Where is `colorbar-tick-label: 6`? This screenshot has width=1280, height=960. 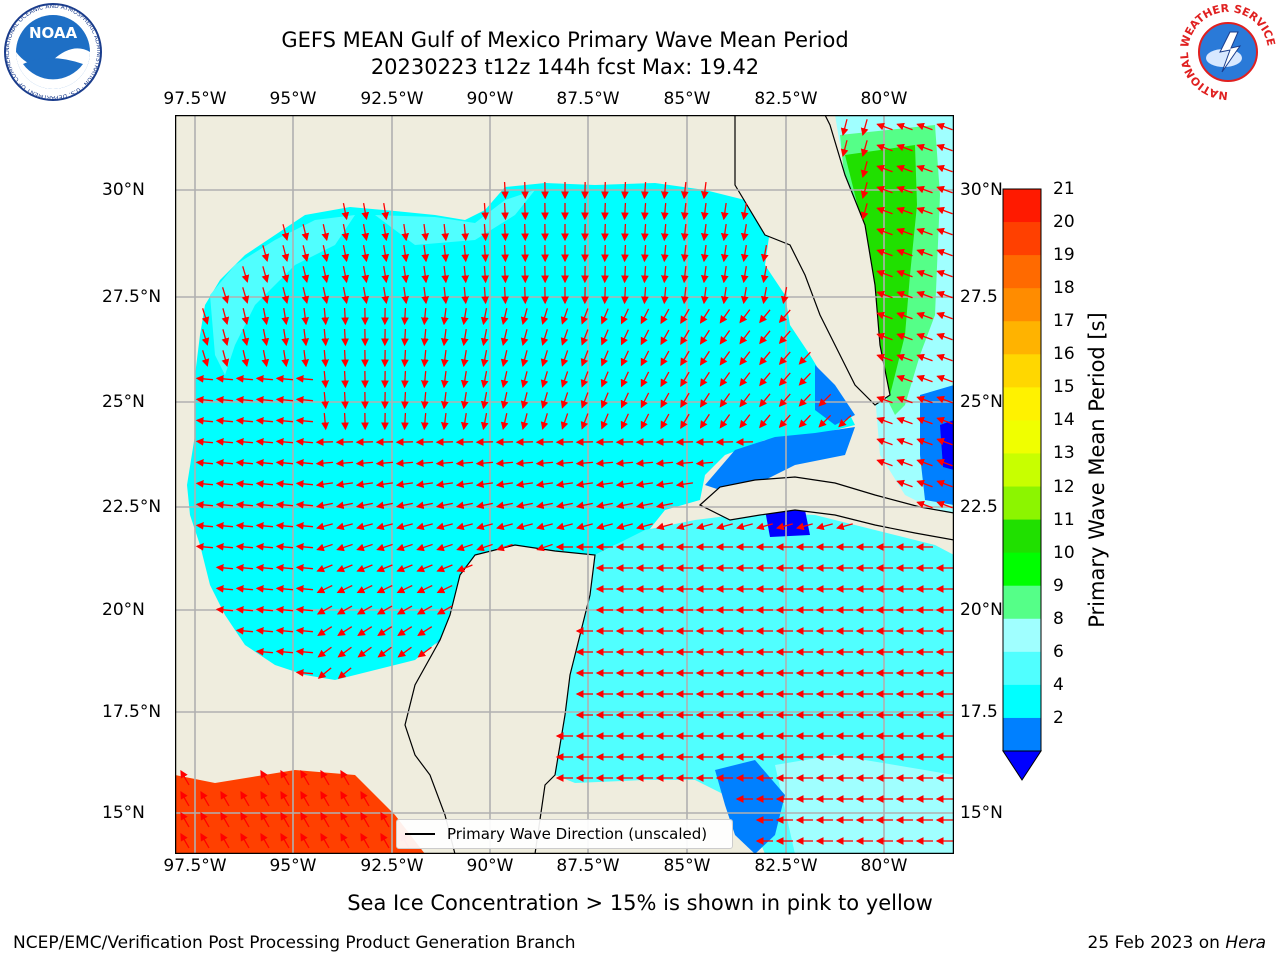
colorbar-tick-label: 6 is located at coordinates (1058, 651).